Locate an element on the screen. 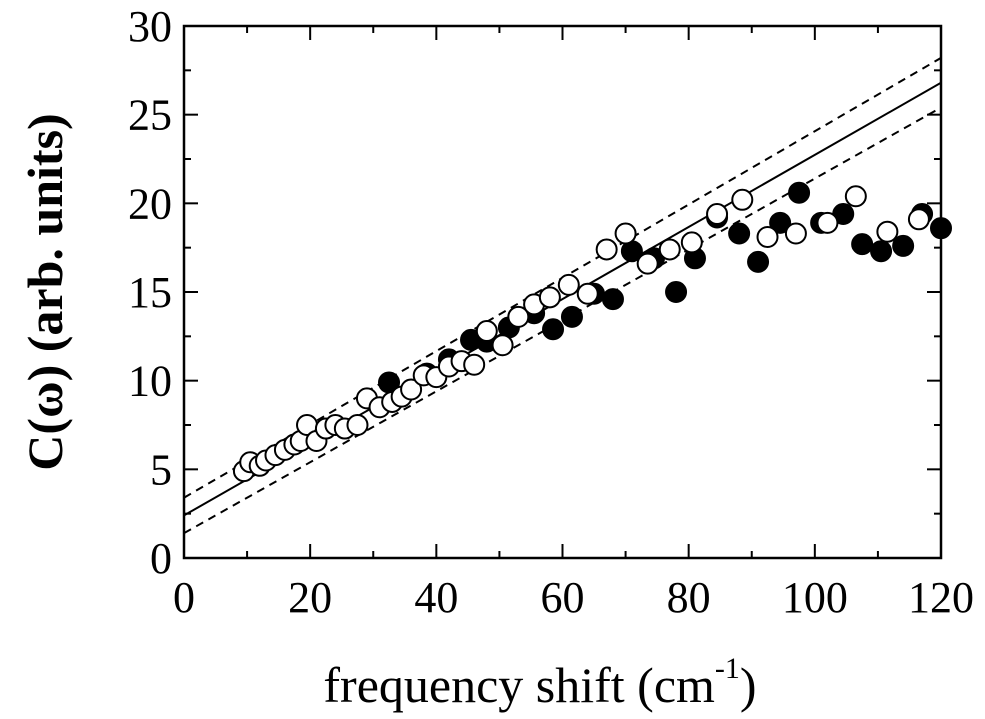 Image resolution: width=985 pixels, height=719 pixels. y-tick-label: 15 is located at coordinates (150, 292).